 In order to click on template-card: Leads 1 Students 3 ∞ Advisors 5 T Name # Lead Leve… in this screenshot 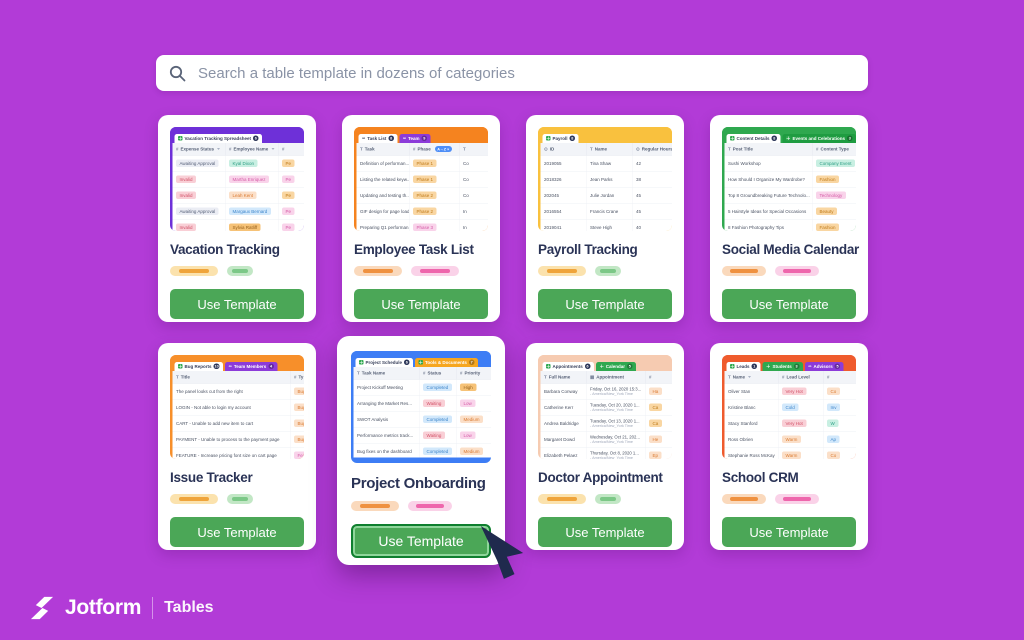, I will do `click(789, 446)`.